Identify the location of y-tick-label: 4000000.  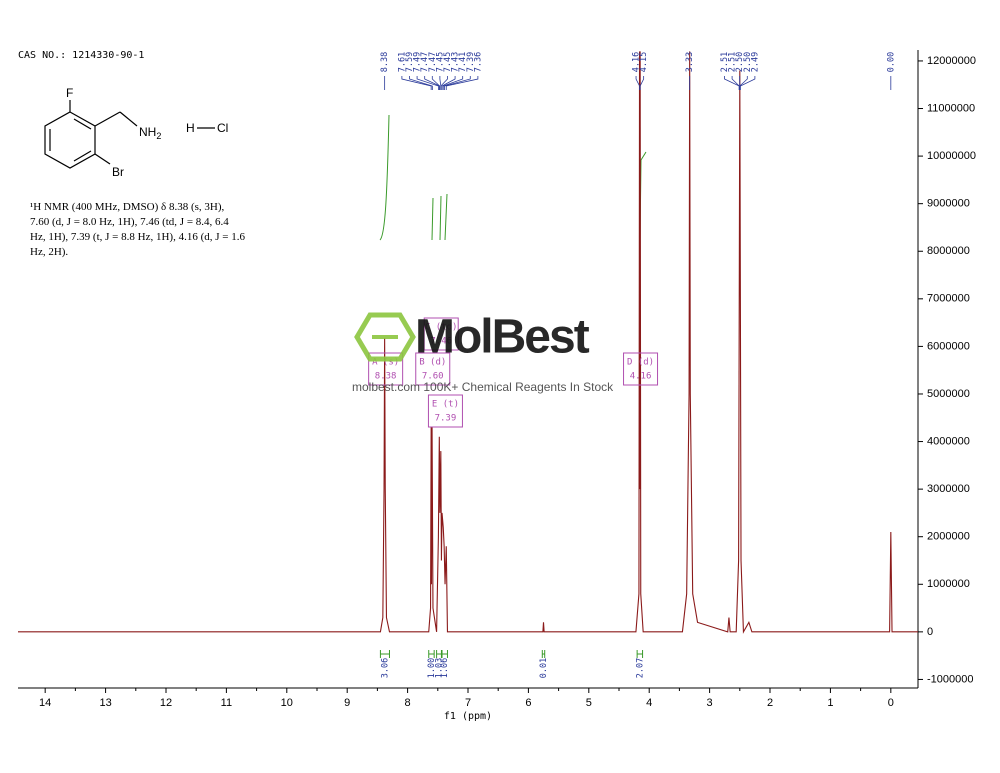
(948, 441).